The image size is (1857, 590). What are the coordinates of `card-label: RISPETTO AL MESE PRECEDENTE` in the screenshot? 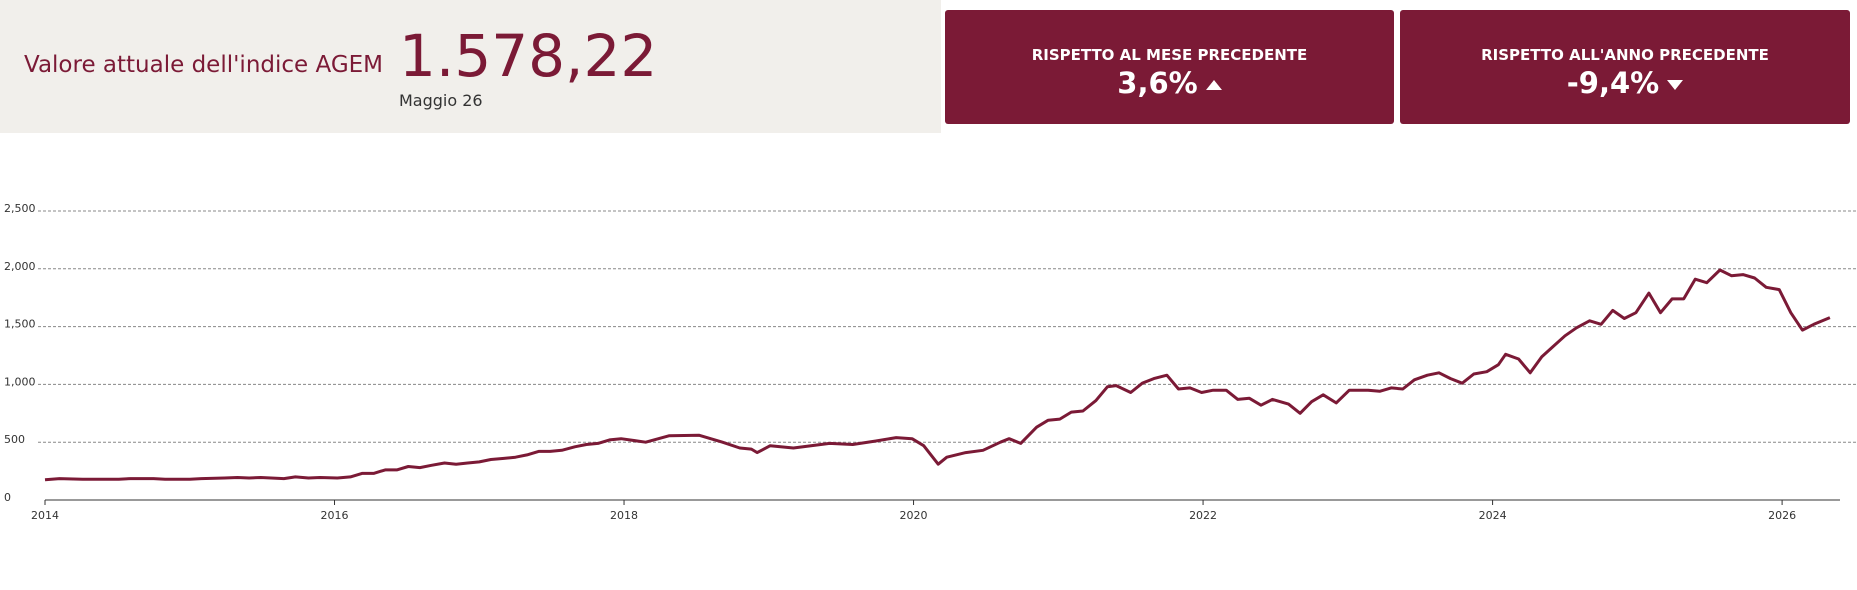 It's located at (1169, 55).